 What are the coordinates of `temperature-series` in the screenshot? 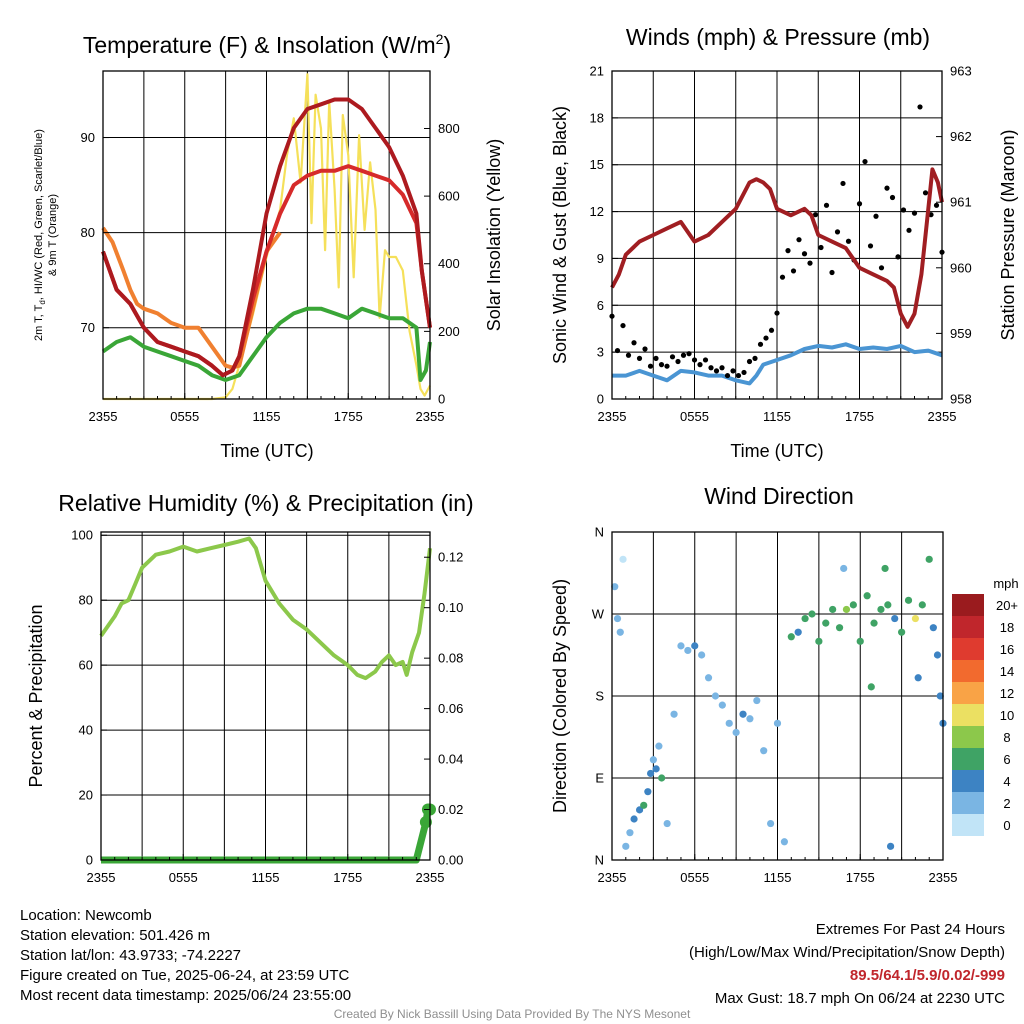 It's located at (266, 237).